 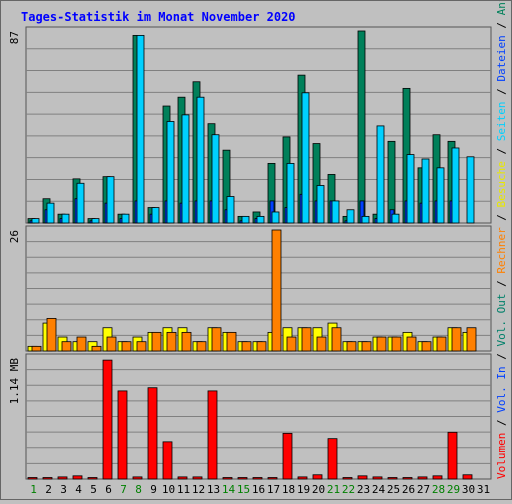 I want to click on x-tick-label-day-18: 18, so click(x=288, y=489).